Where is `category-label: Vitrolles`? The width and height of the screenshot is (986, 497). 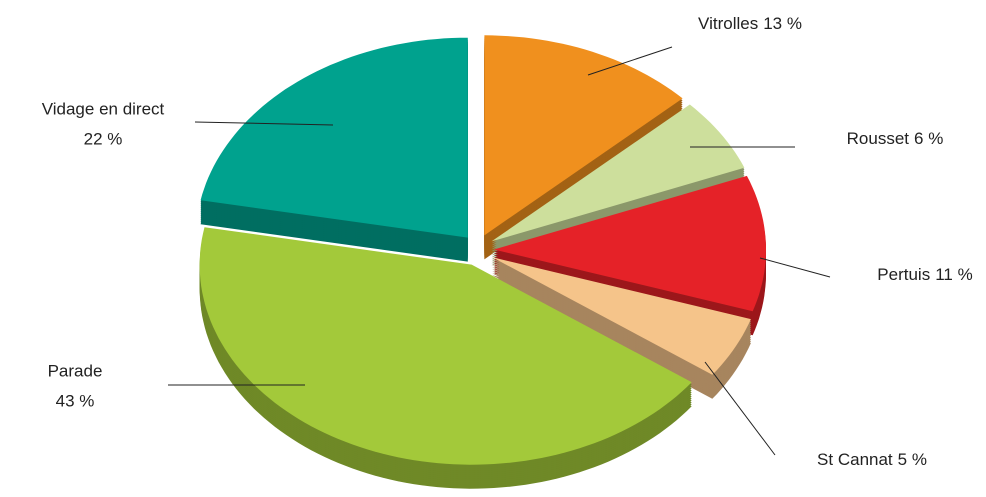
category-label: Vitrolles is located at coordinates (728, 23).